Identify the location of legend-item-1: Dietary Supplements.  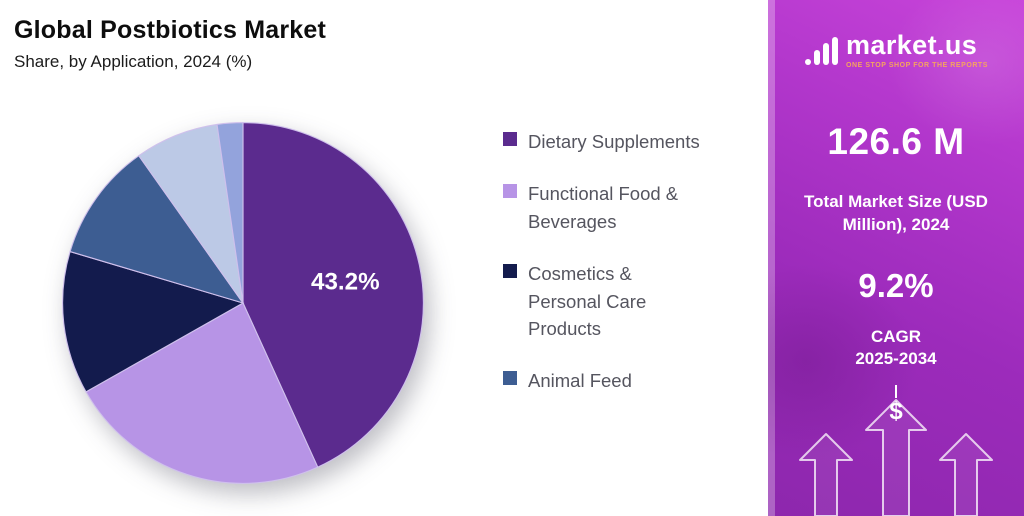
(601, 141).